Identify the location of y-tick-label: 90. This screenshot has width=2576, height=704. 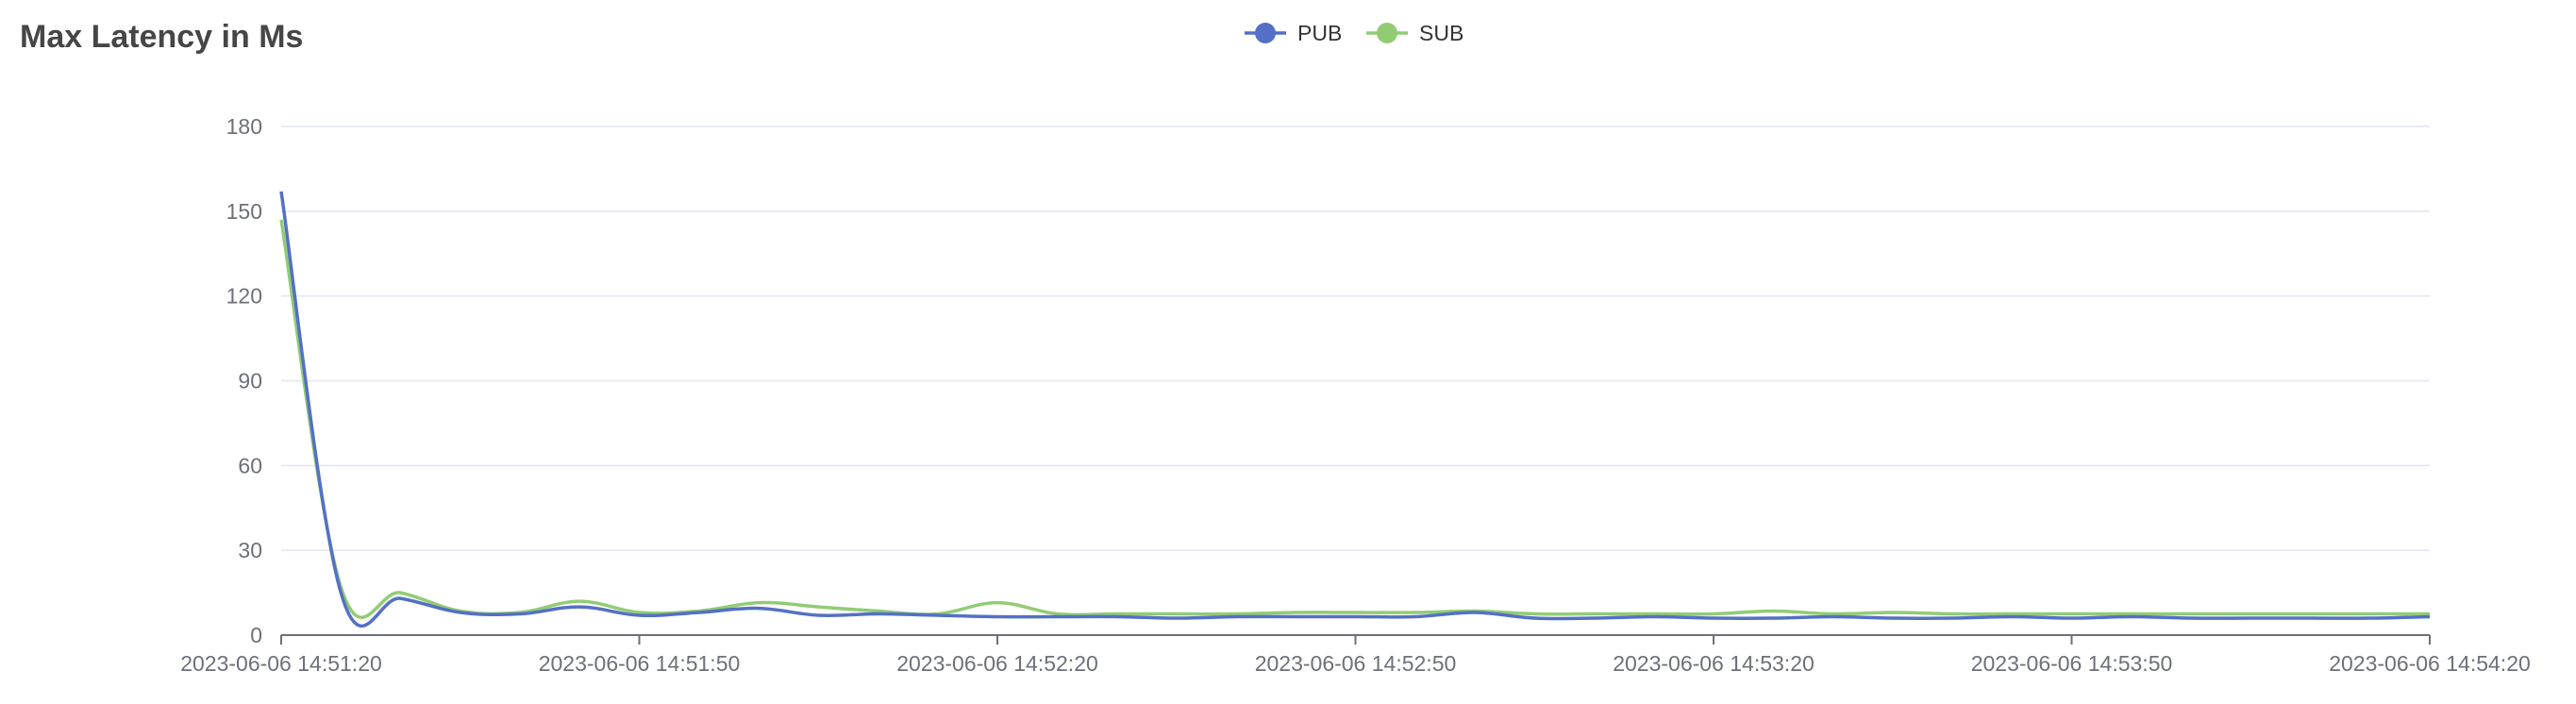
(250, 381).